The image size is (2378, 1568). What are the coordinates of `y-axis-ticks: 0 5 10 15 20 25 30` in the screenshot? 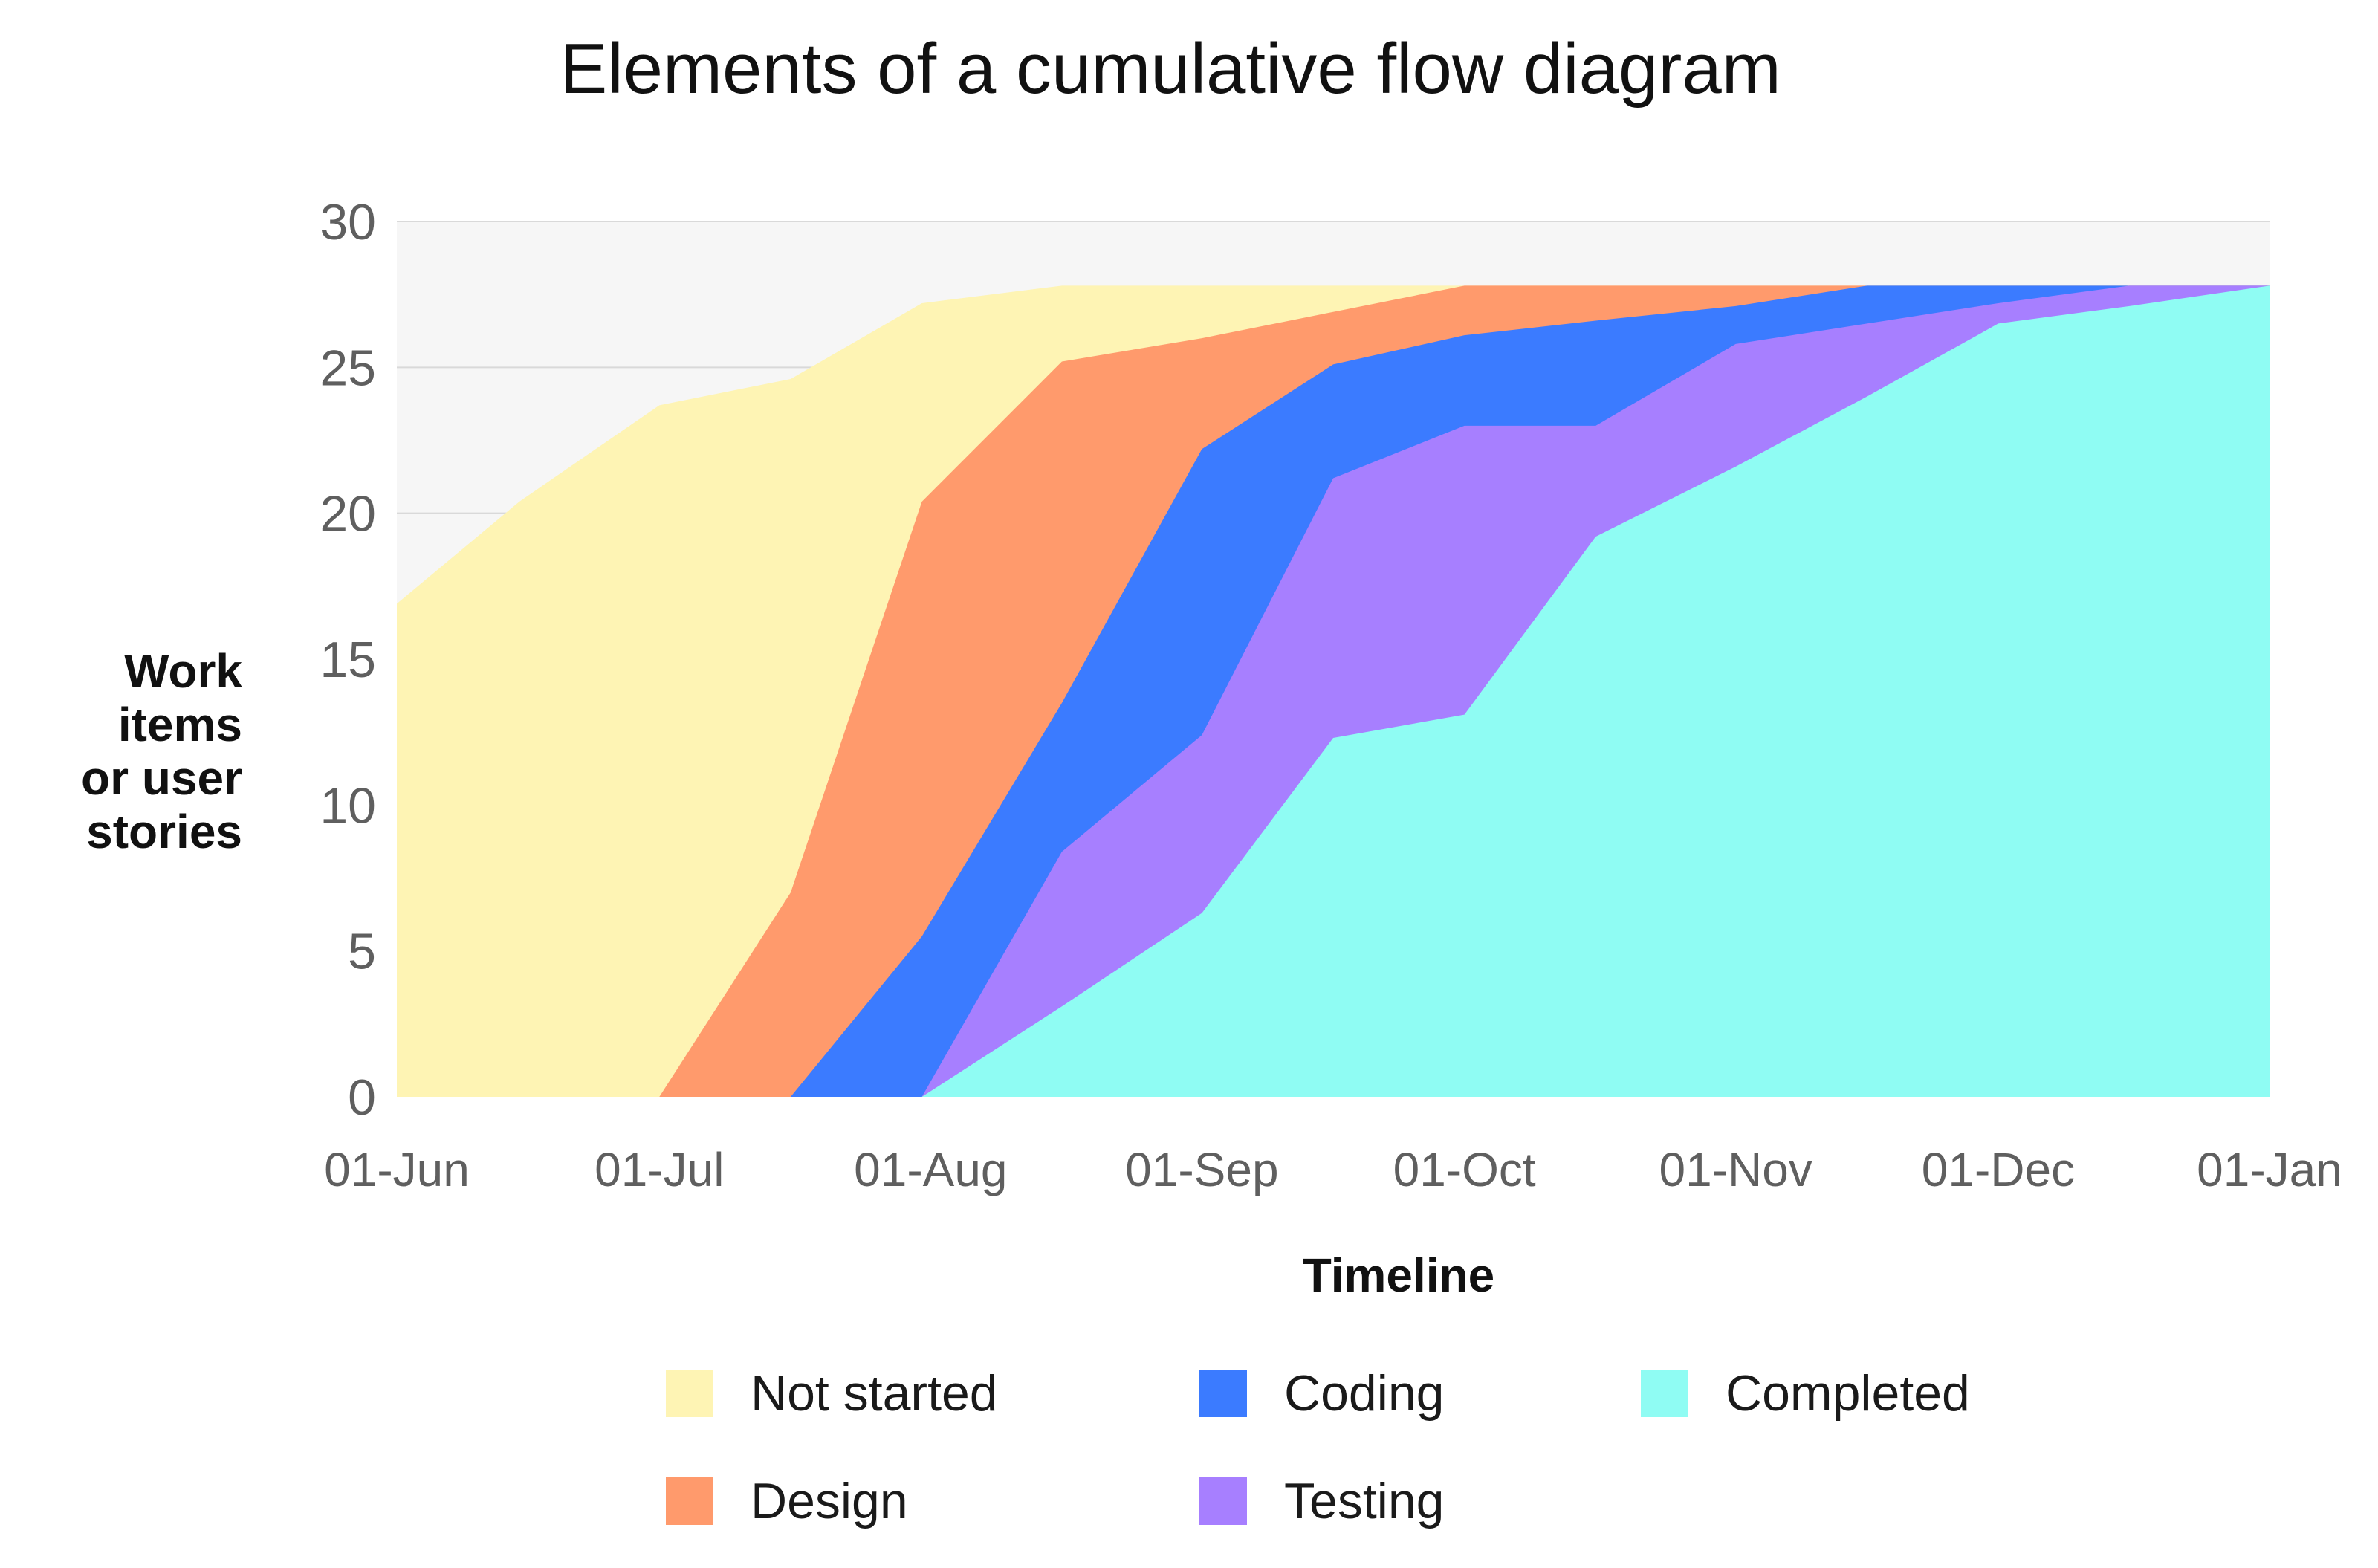 It's located at (348, 660).